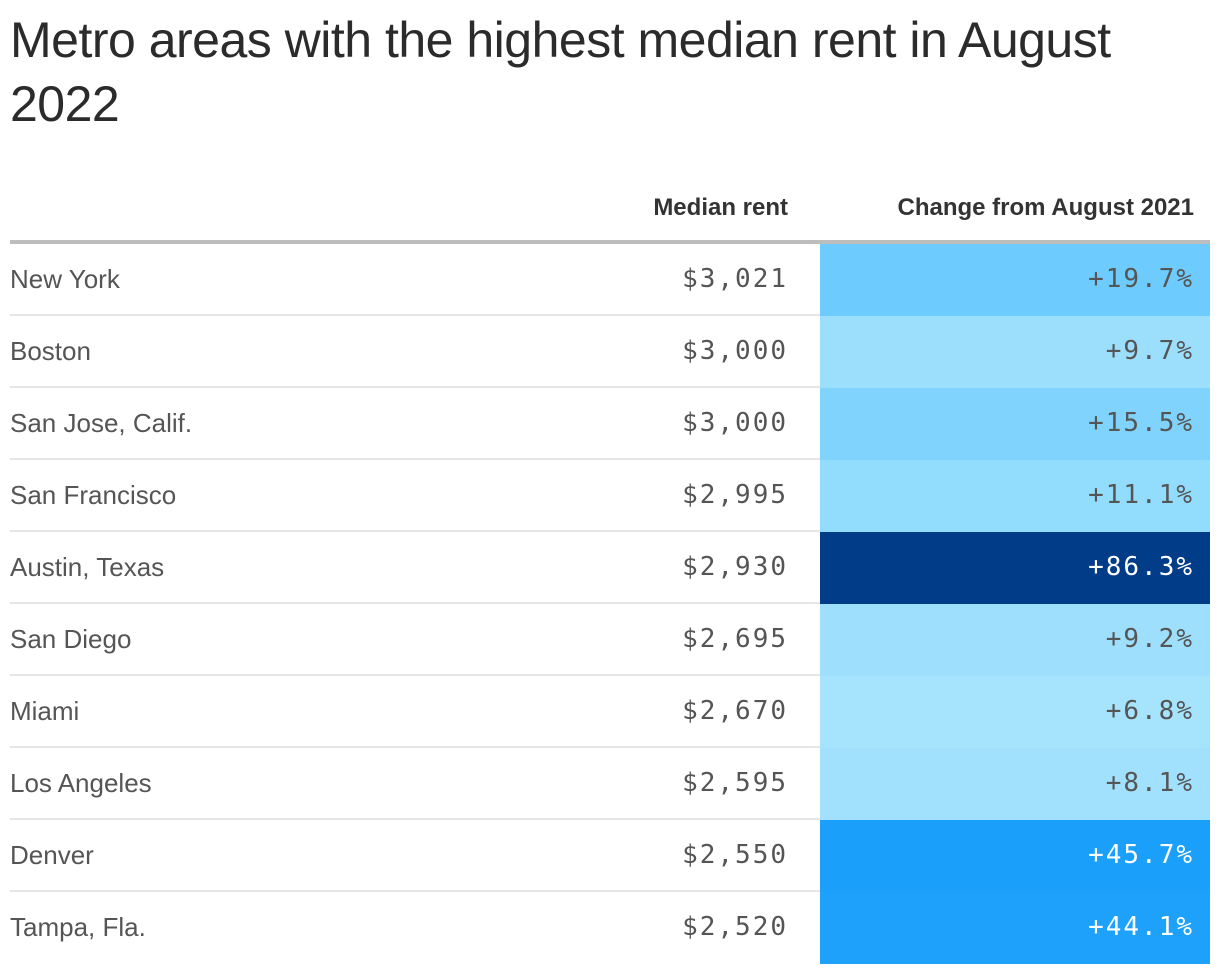 Image resolution: width=1220 pixels, height=976 pixels. I want to click on metro-name-cell: Los Angeles, so click(81, 783).